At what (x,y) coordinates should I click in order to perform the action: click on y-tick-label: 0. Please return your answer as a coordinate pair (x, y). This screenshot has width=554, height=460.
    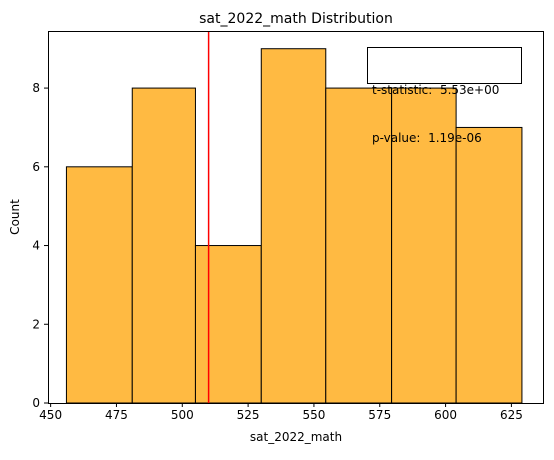
    Looking at the image, I should click on (36, 403).